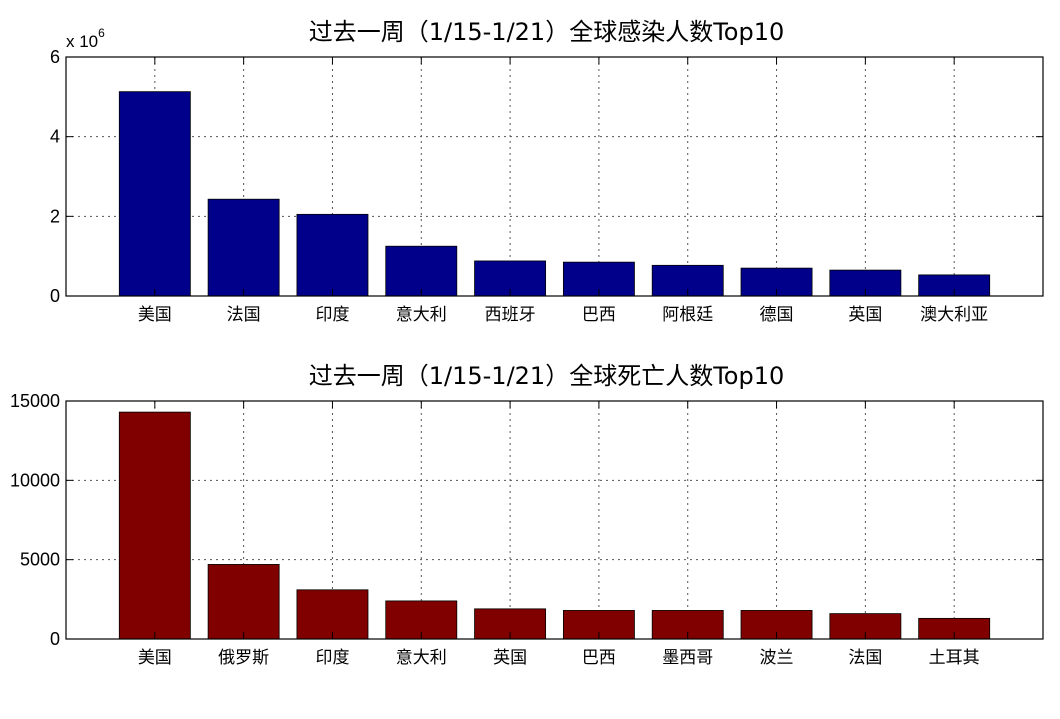  Describe the element at coordinates (687, 658) in the screenshot. I see `category-label: 墨西哥` at that location.